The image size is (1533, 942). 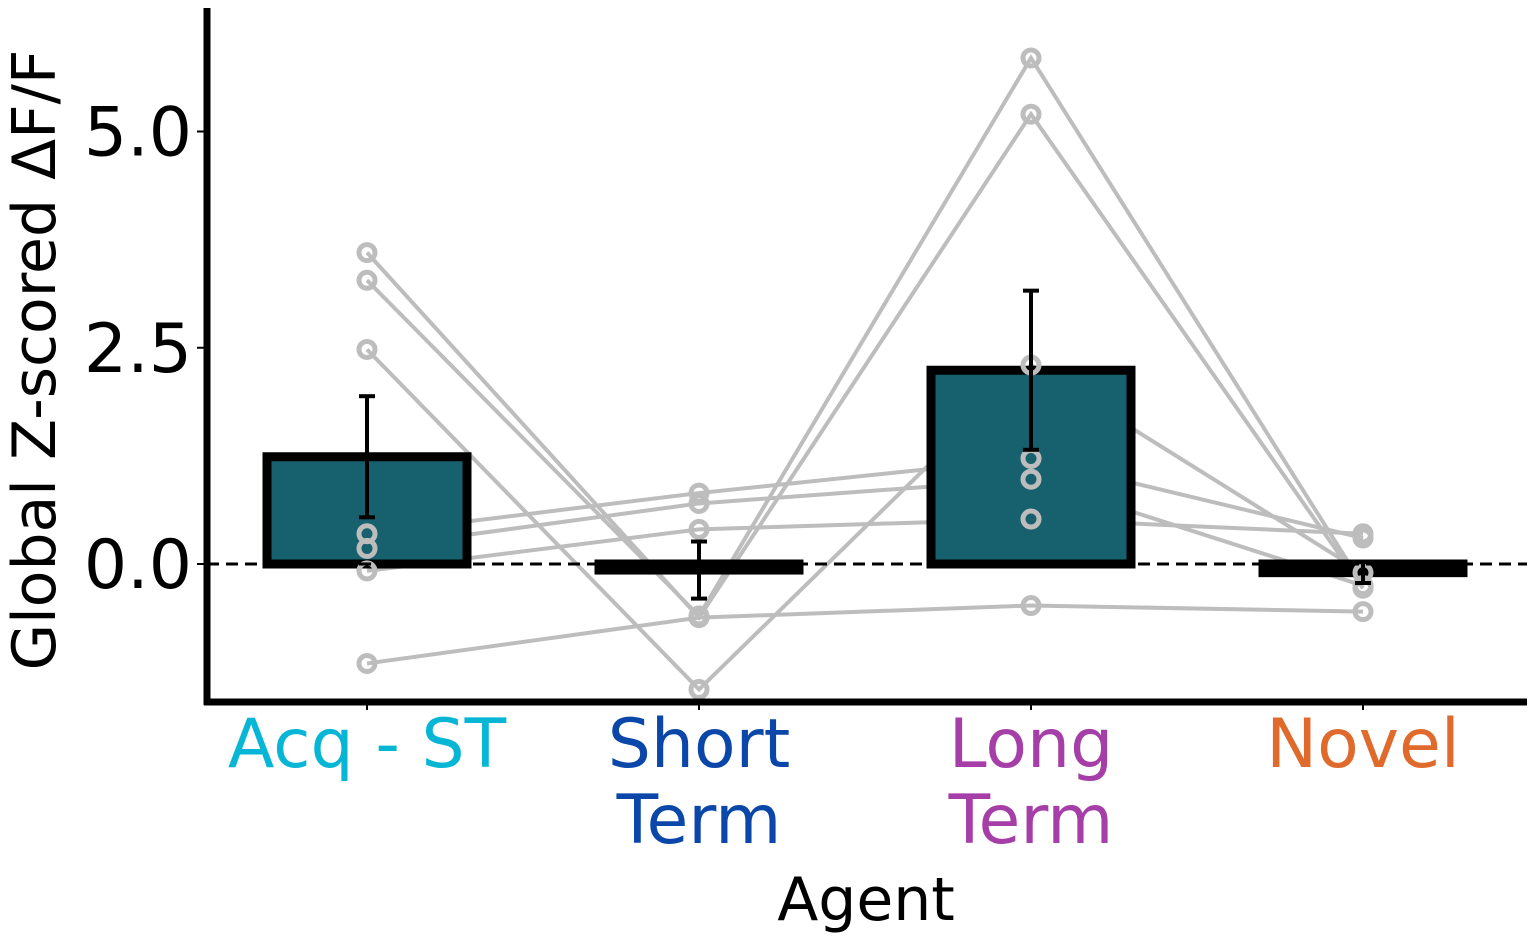 I want to click on y-tick-label: 5.0, so click(x=138, y=133).